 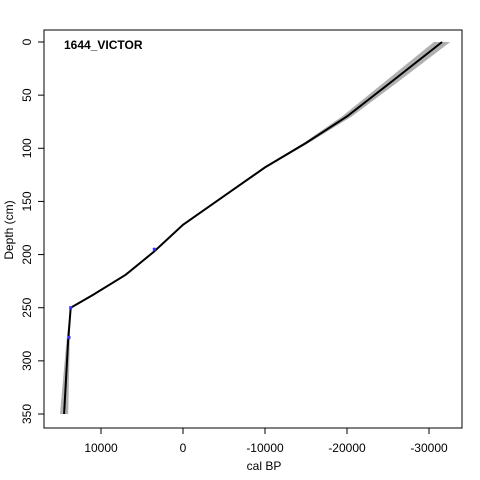 What do you see at coordinates (27, 41) in the screenshot?
I see `y-tick-label: 0` at bounding box center [27, 41].